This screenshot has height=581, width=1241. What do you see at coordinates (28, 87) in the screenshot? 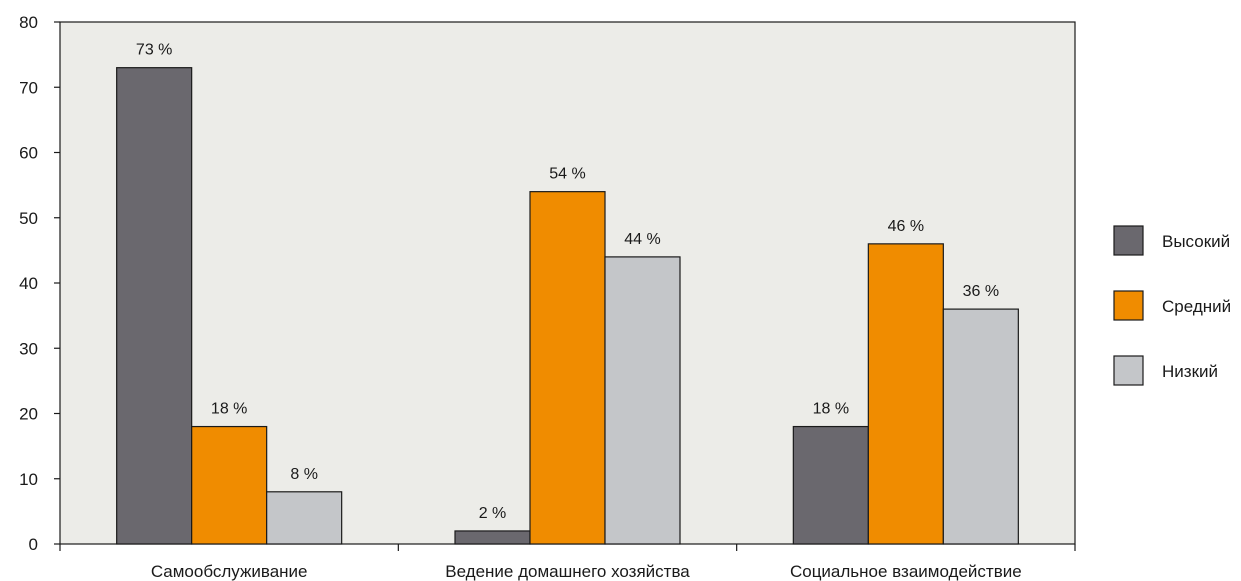
I see `y-tick-label: 70` at bounding box center [28, 87].